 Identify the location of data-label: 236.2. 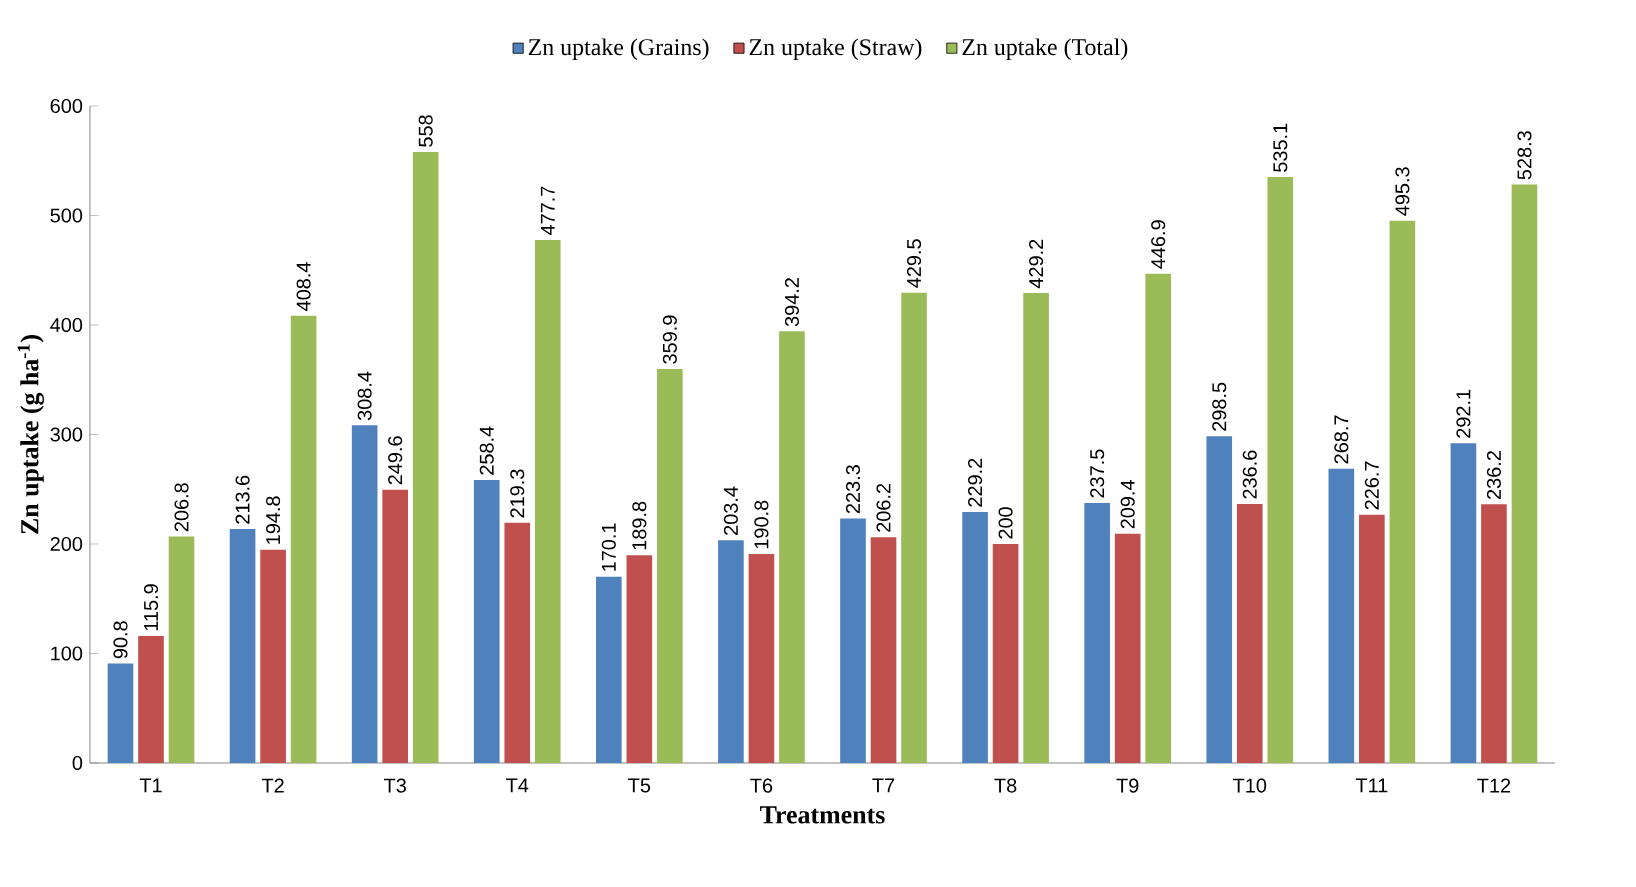
(1493, 475).